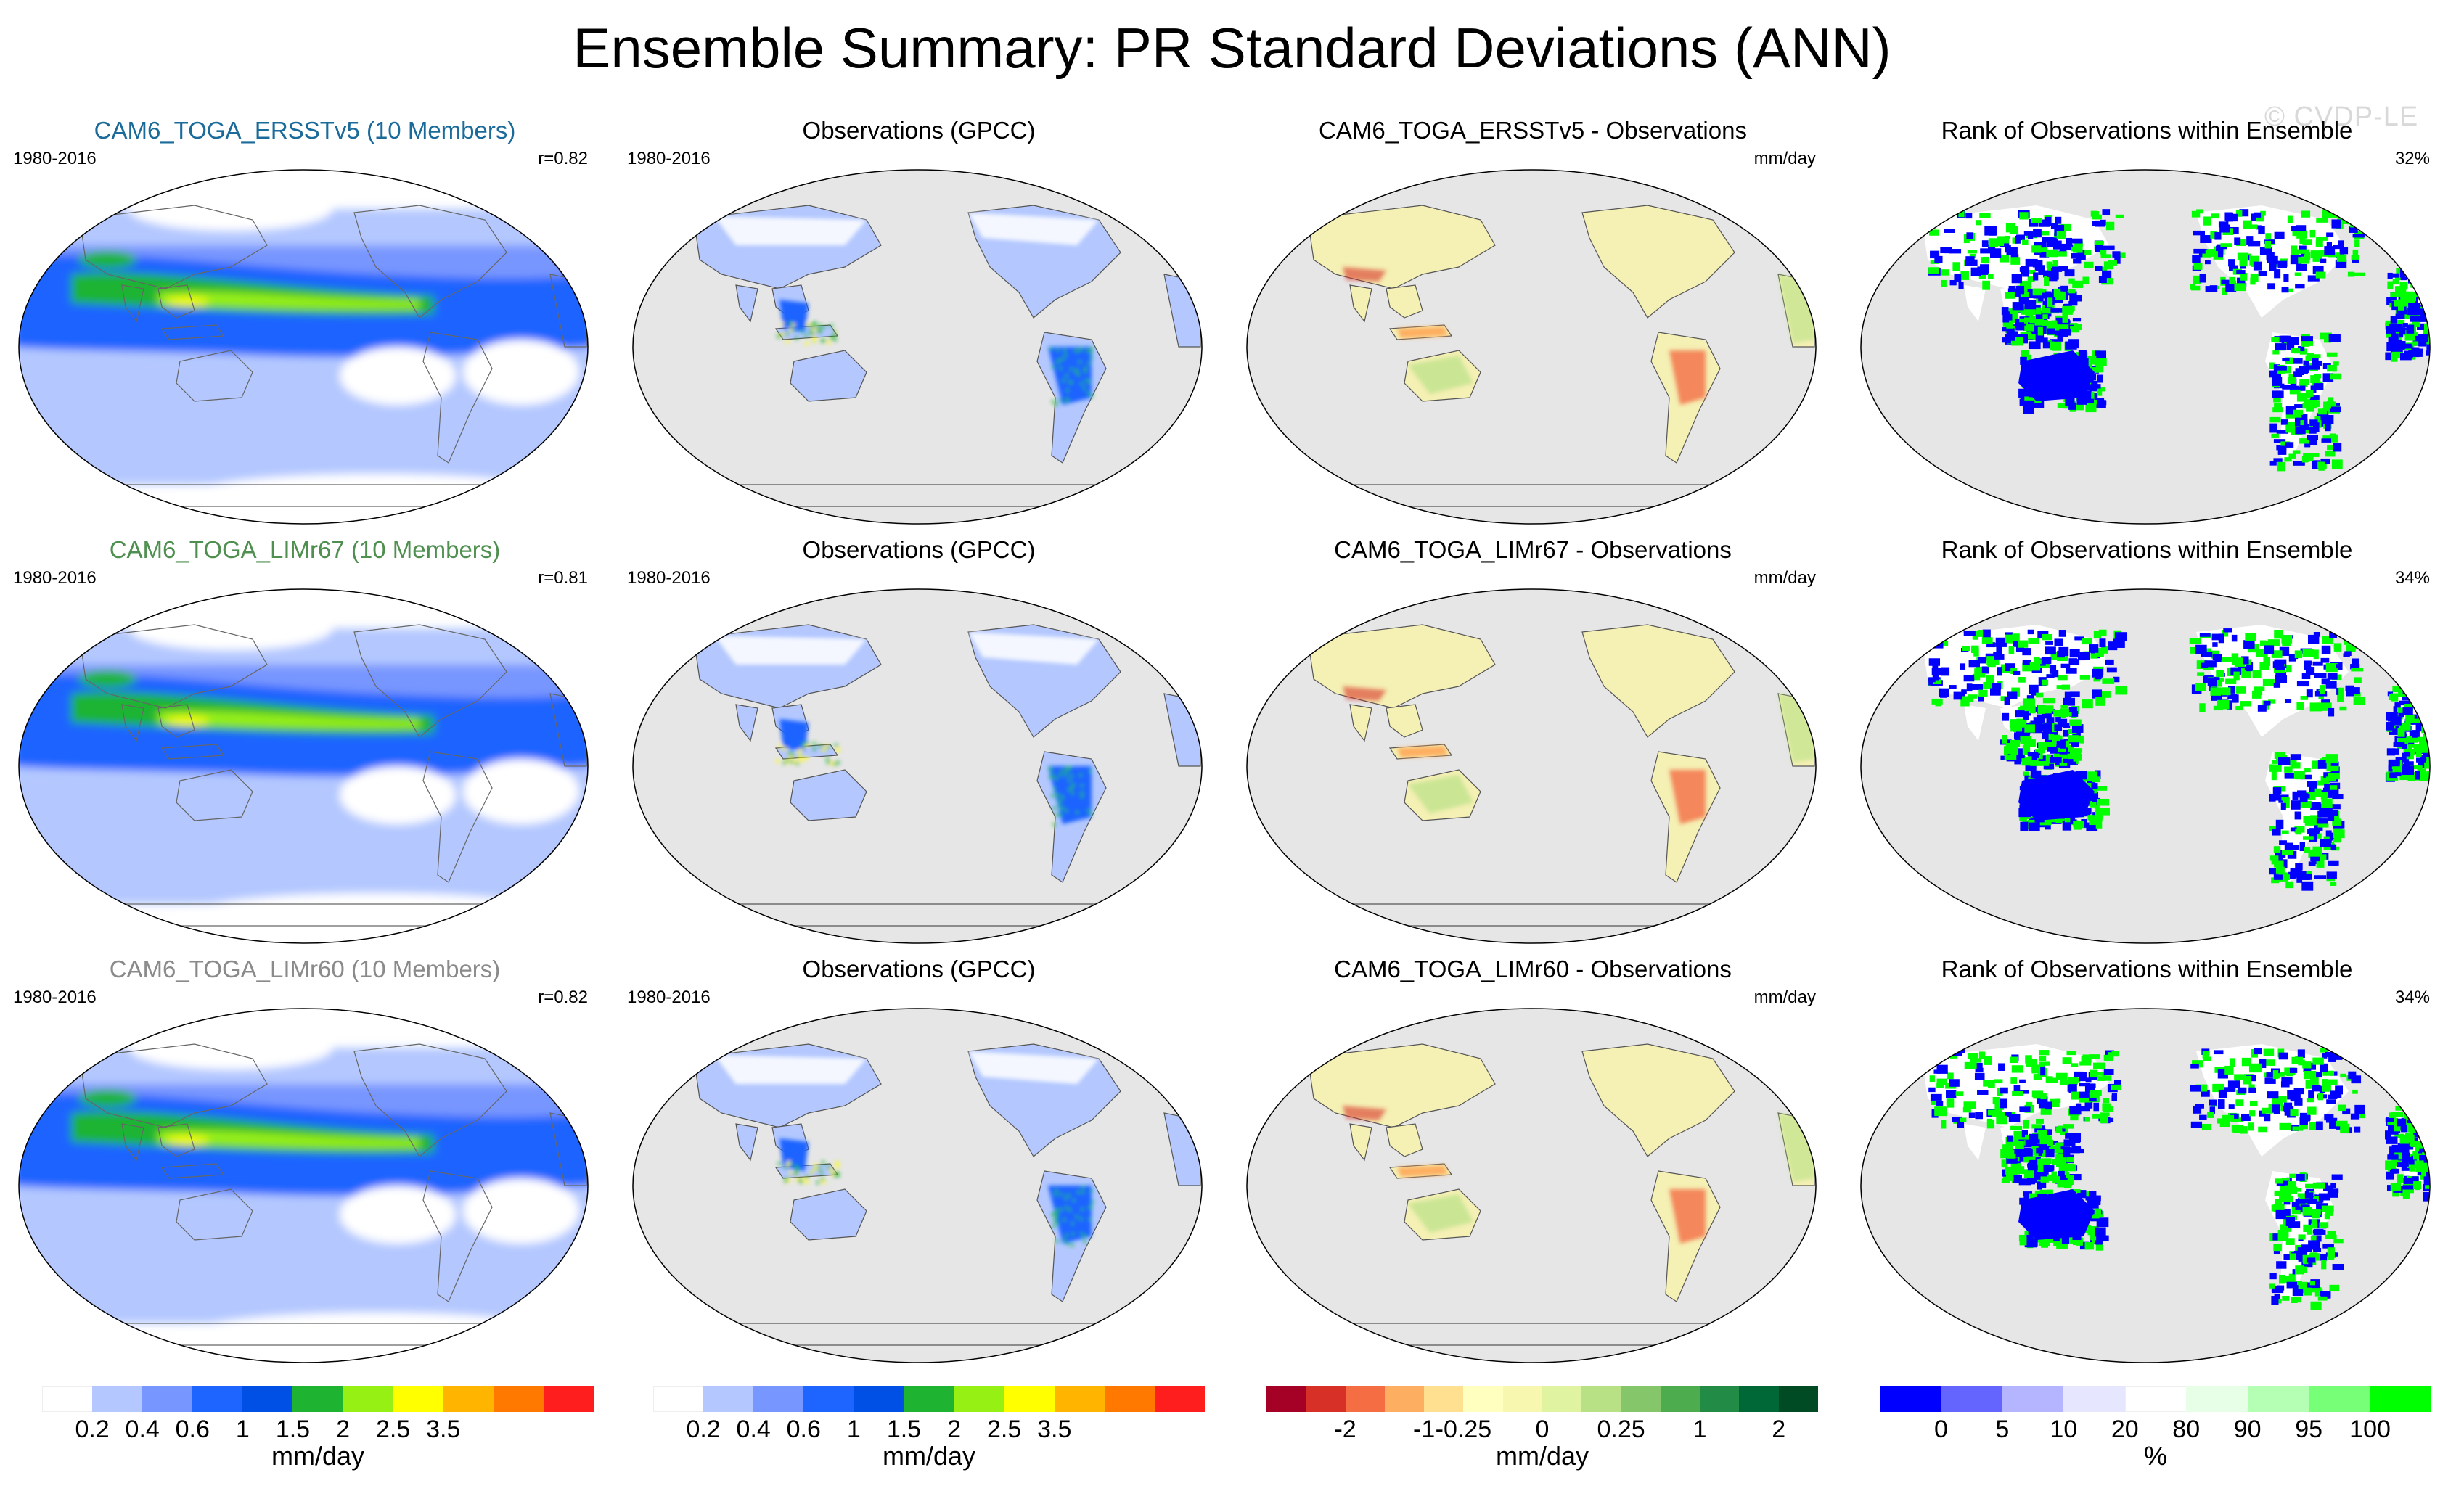  I want to click on colorbar-tick-label: 0.2, so click(703, 1429).